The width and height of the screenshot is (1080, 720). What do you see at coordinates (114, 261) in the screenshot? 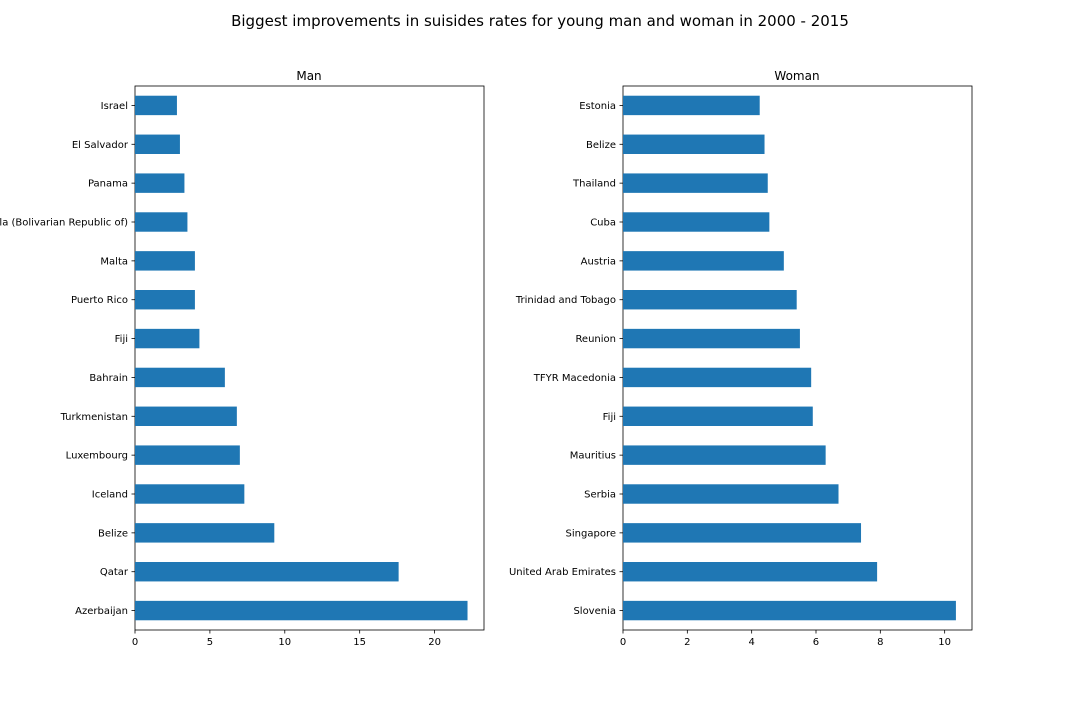
I see `ytick-label: Malta` at bounding box center [114, 261].